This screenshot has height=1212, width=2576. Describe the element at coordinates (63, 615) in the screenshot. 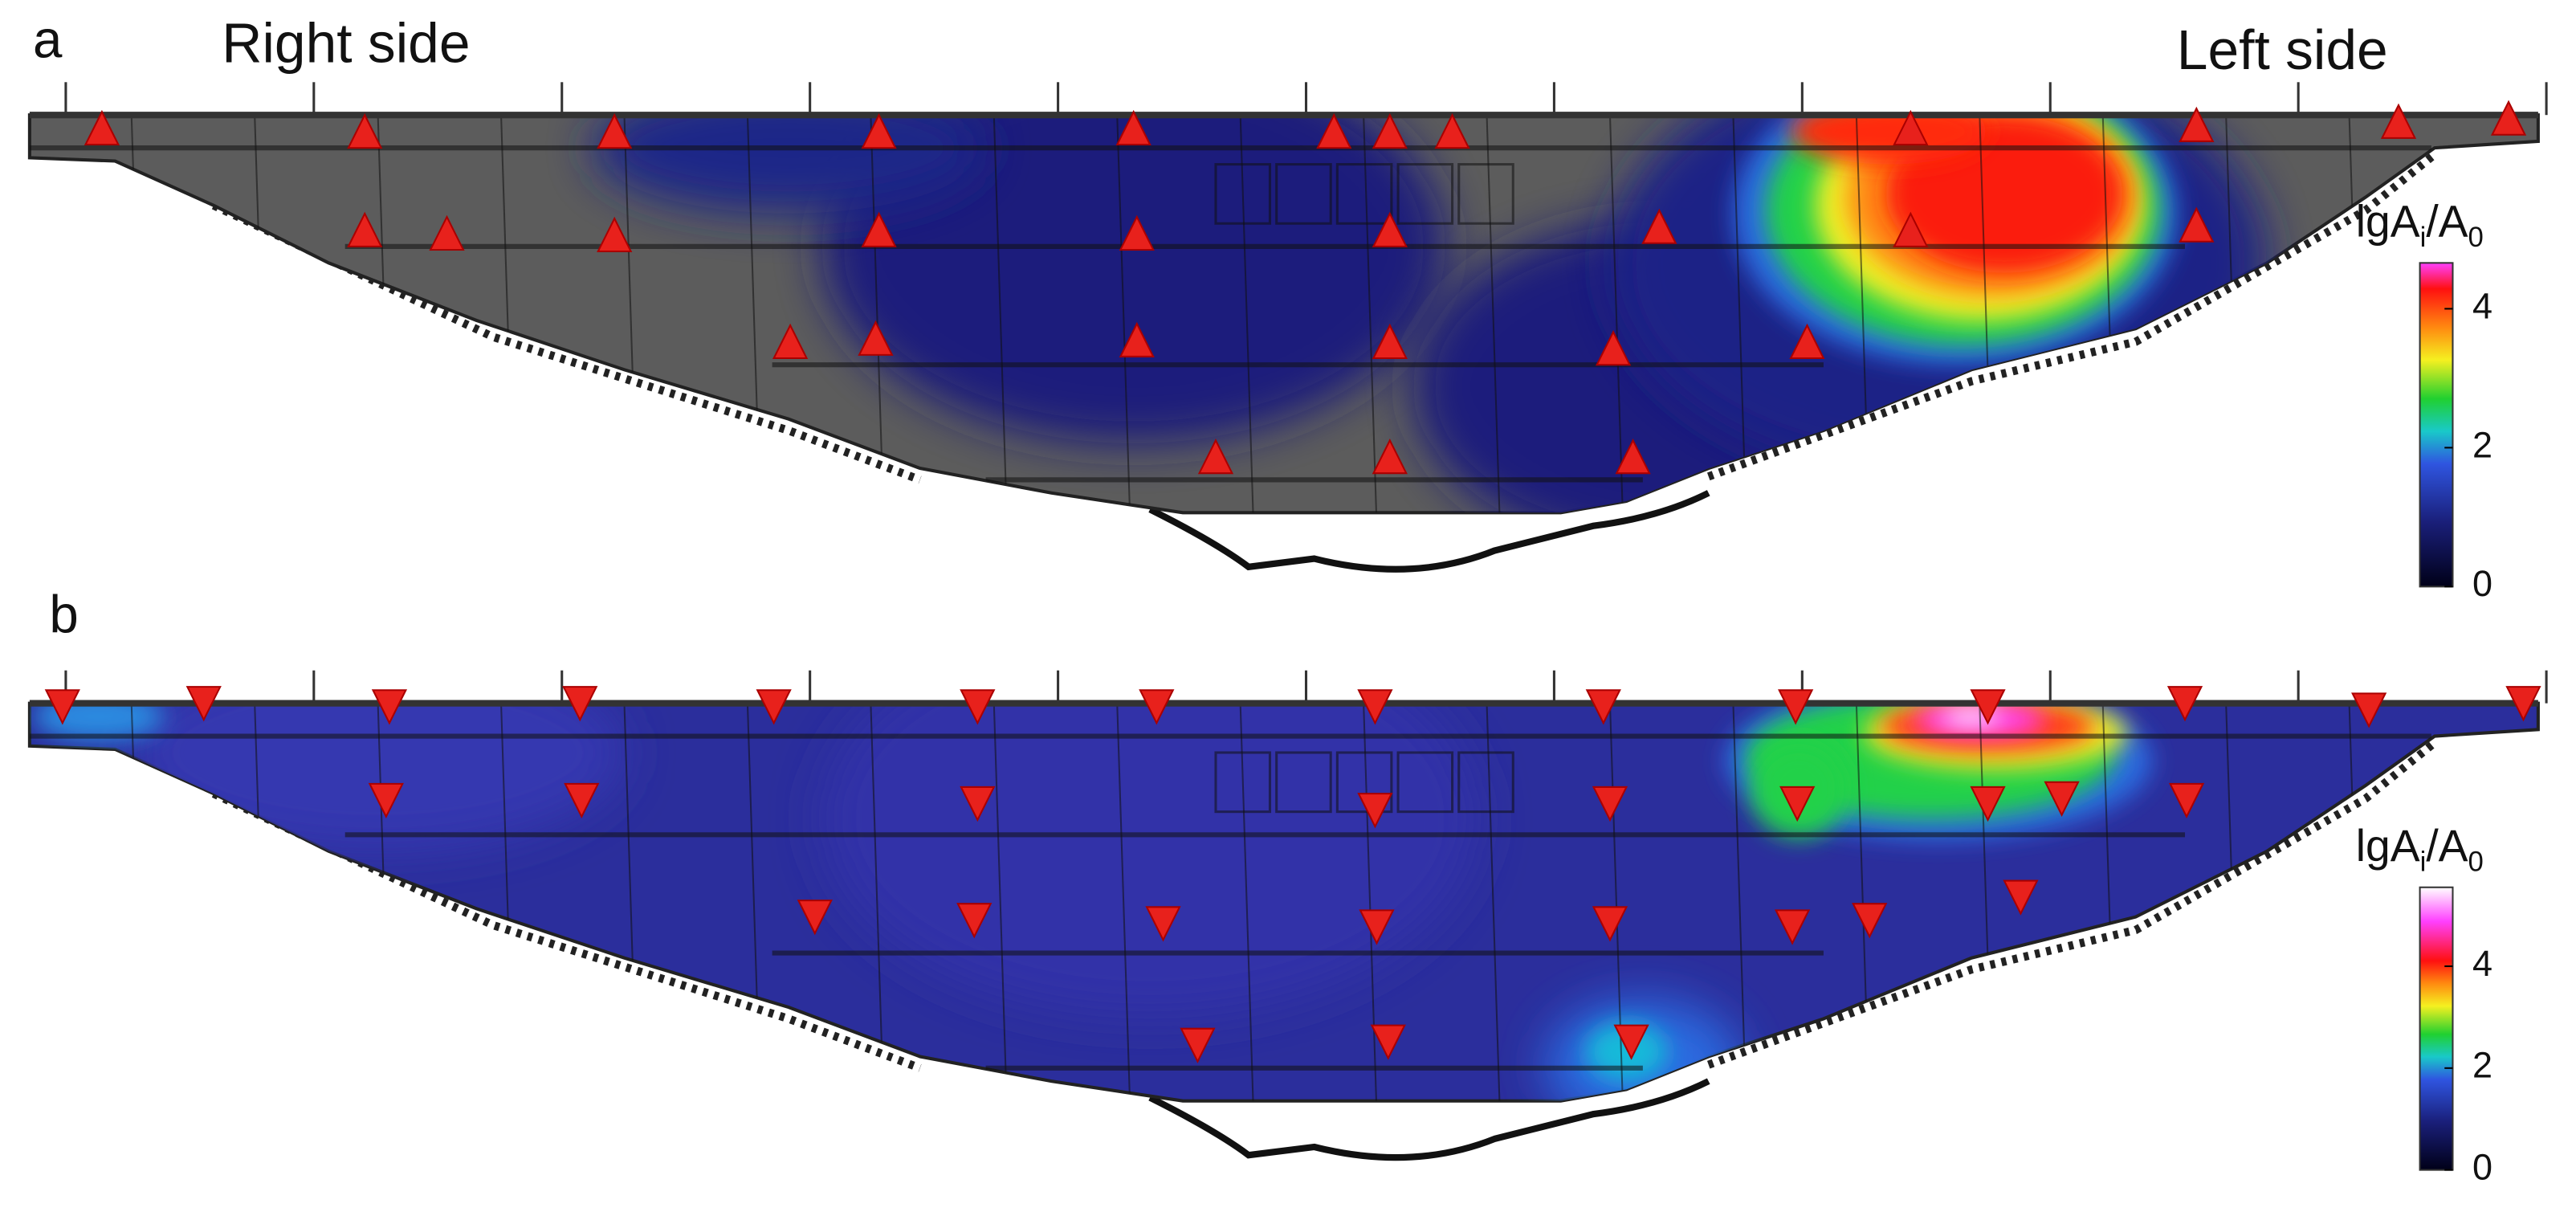

I see `panel-label: b` at that location.